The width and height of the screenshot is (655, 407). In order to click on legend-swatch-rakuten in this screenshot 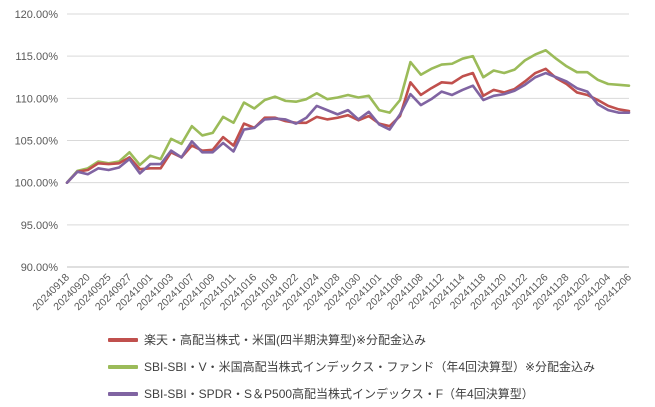, I will do `click(123, 339)`.